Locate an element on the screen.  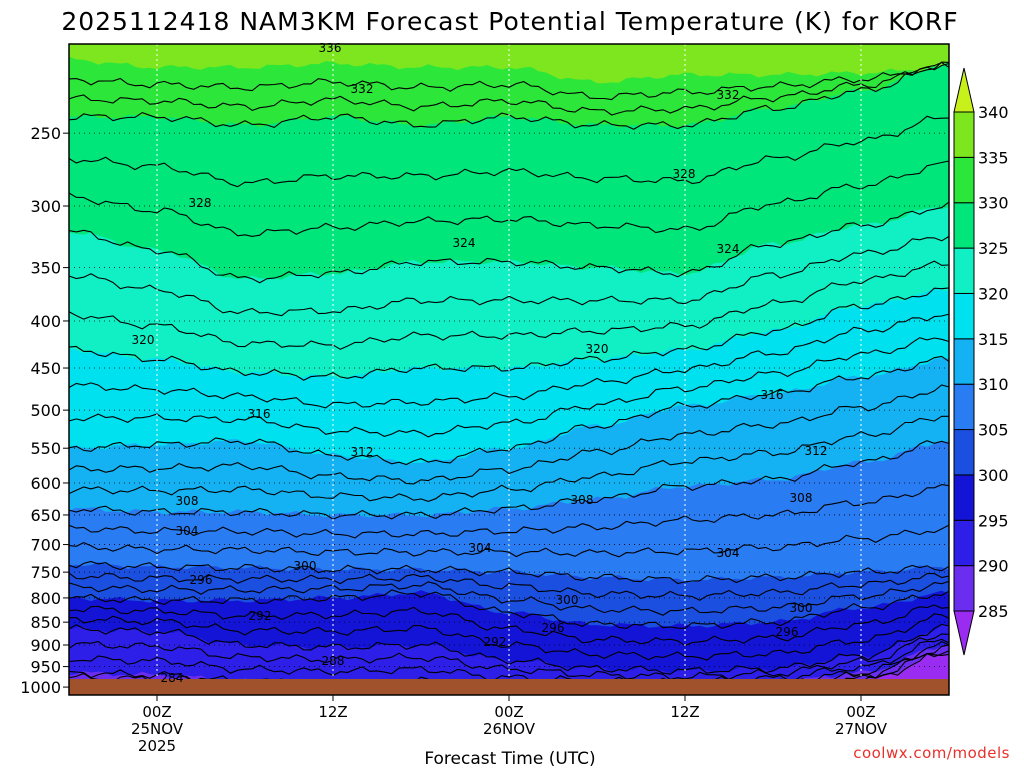
y-tick-label: 500 is located at coordinates (45, 410).